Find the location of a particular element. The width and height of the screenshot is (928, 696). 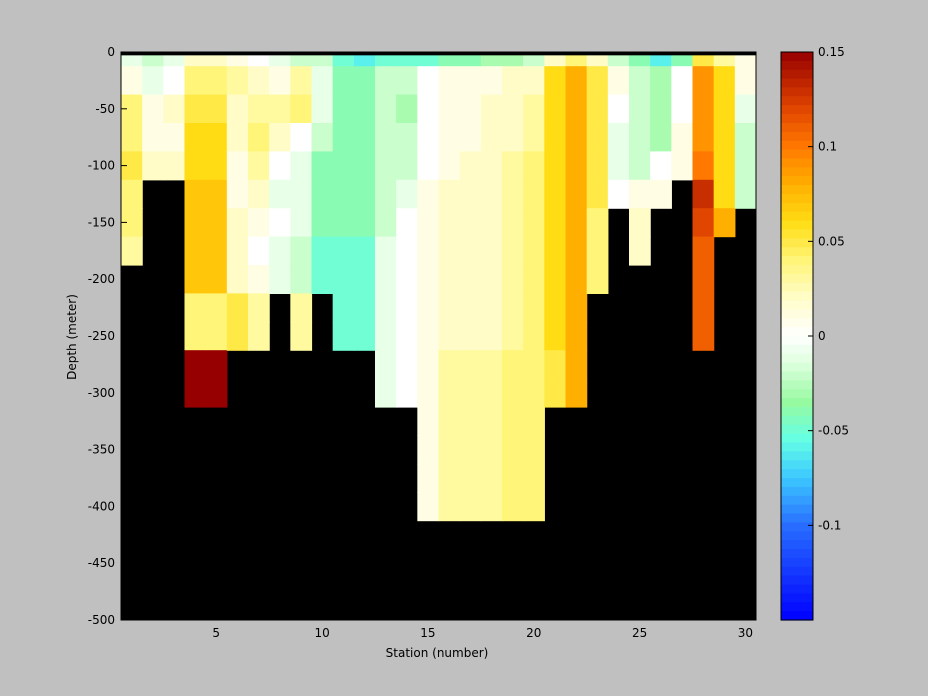

colorbar-tick-label: -0.05 is located at coordinates (833, 431).